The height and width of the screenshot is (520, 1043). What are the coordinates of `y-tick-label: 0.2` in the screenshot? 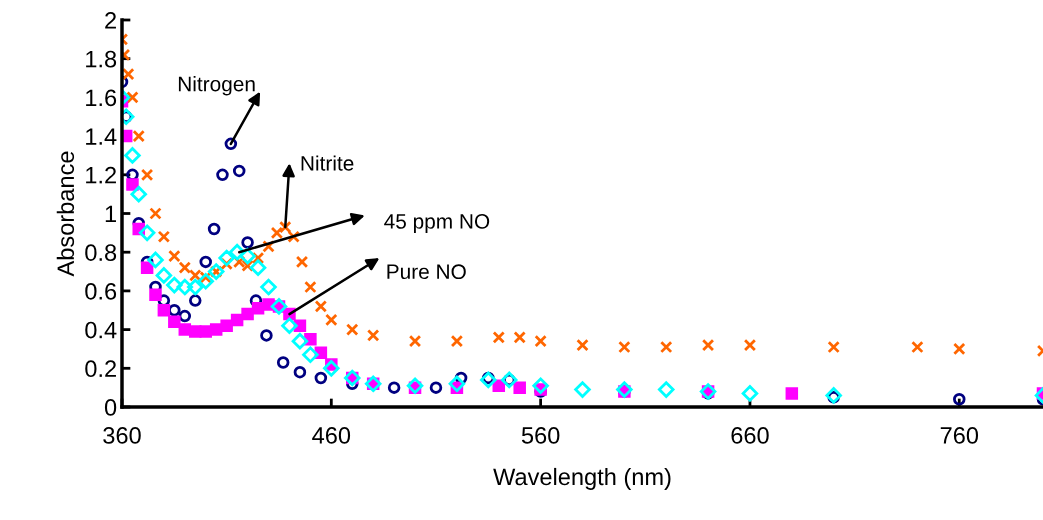 It's located at (100, 369).